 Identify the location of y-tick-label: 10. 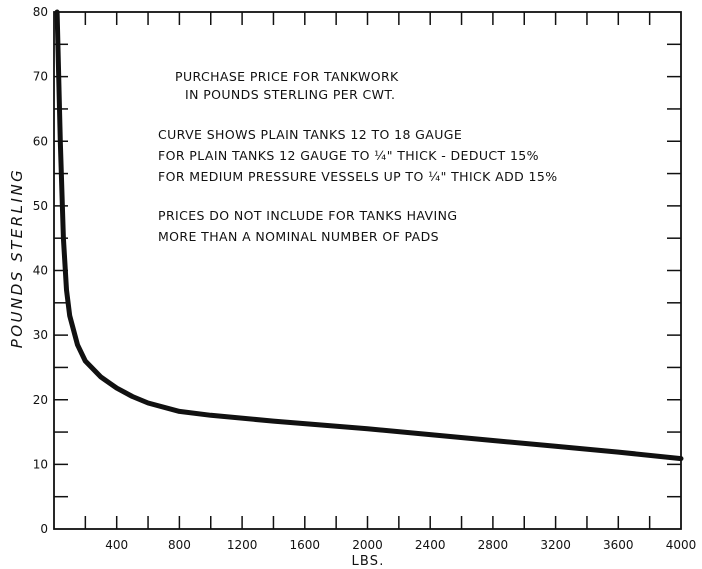
(40, 464).